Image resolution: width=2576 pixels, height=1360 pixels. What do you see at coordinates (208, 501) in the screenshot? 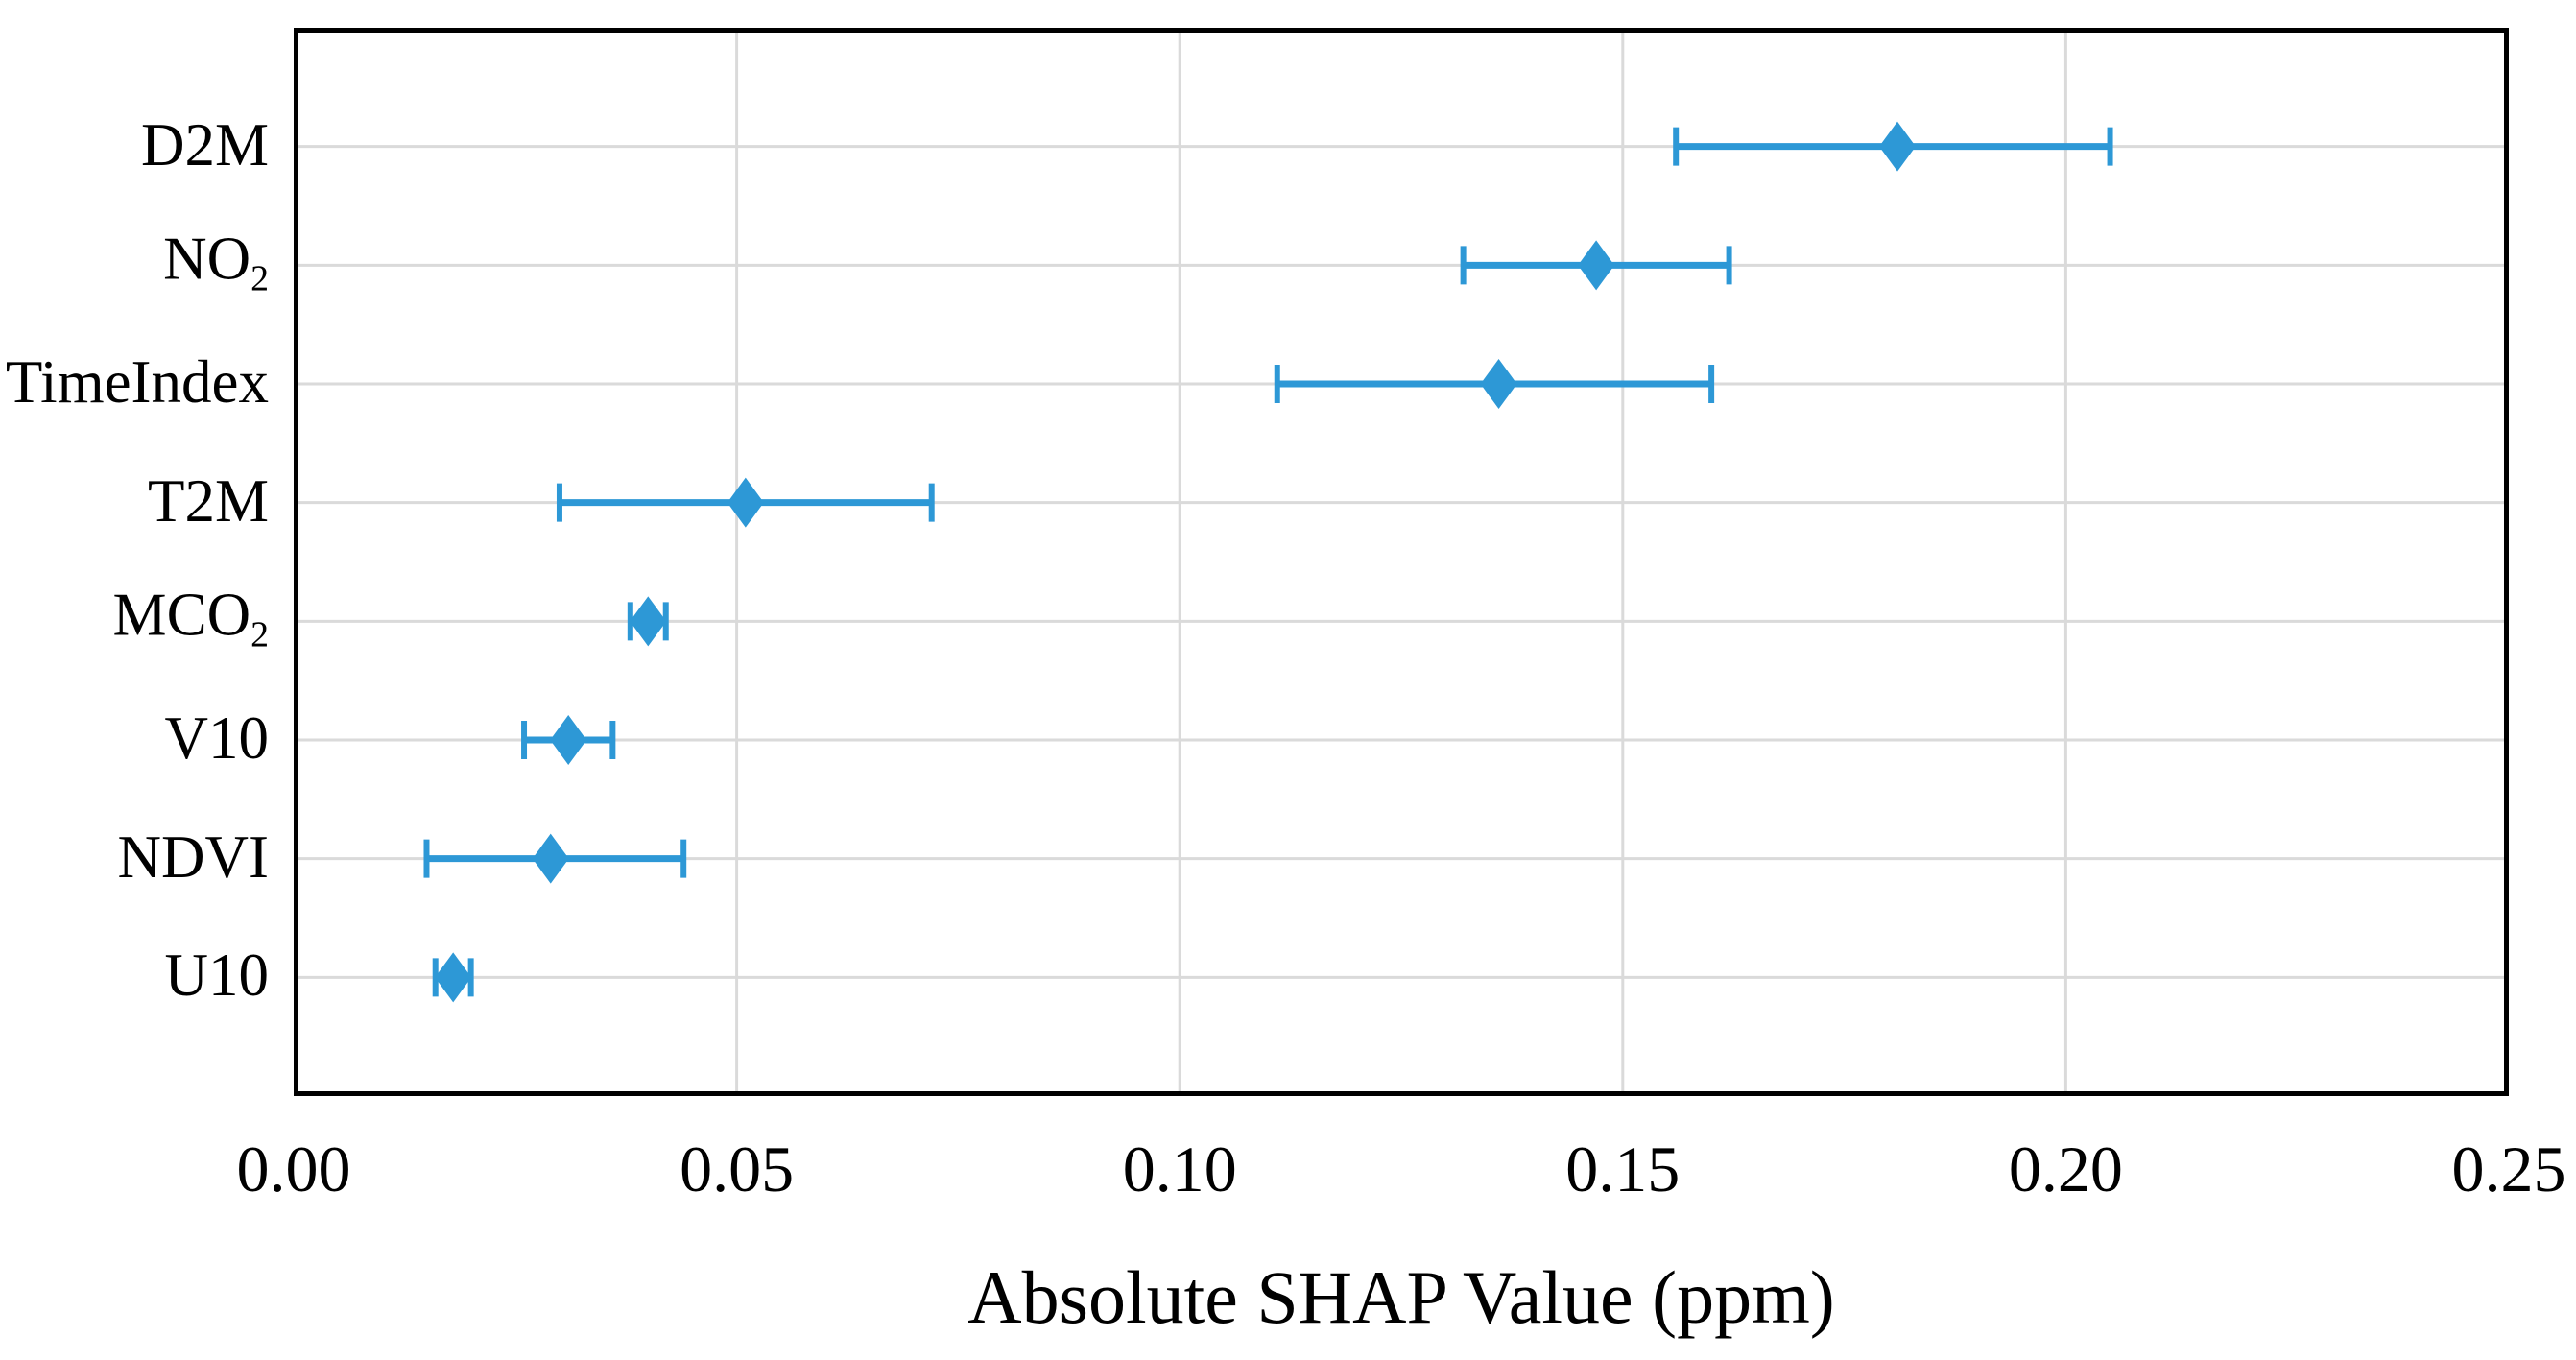
I see `y-tick-label: T2M` at bounding box center [208, 501].